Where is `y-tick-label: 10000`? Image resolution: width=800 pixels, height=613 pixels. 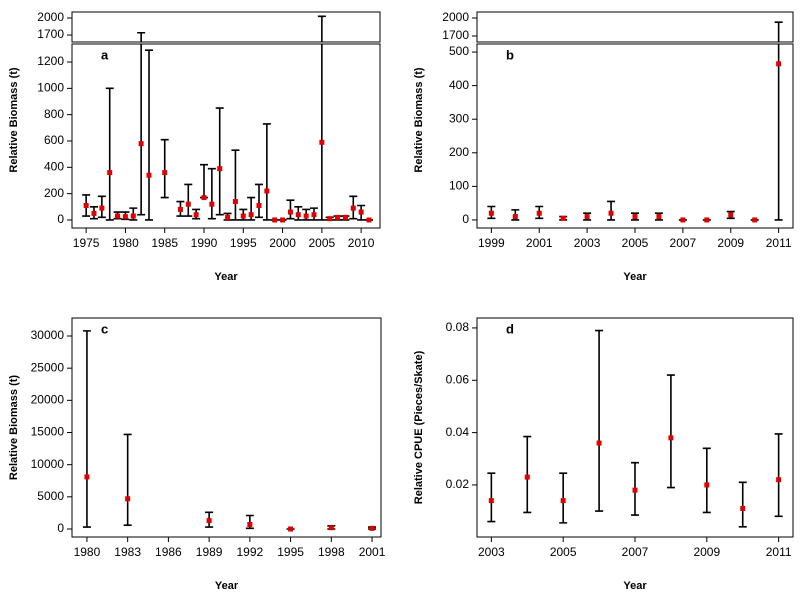
y-tick-label: 10000 is located at coordinates (48, 464).